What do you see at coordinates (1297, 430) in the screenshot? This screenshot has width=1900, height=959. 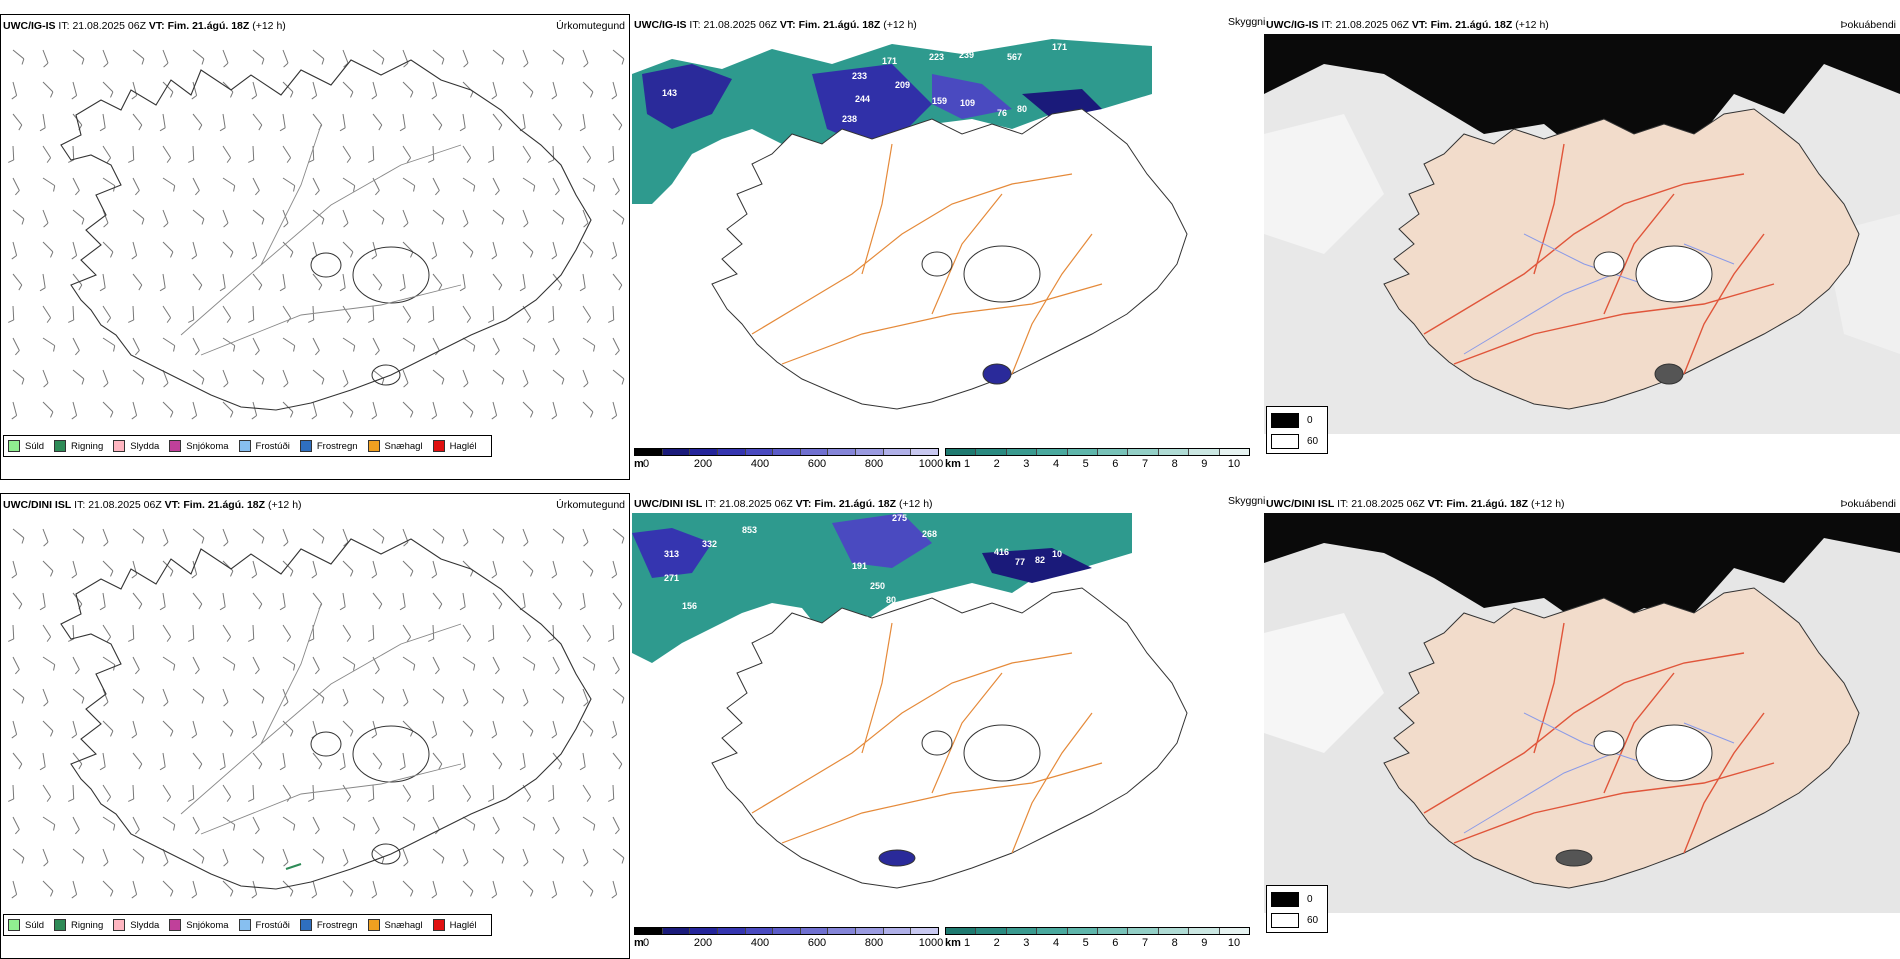 I see `fog-legend: 0 60` at bounding box center [1297, 430].